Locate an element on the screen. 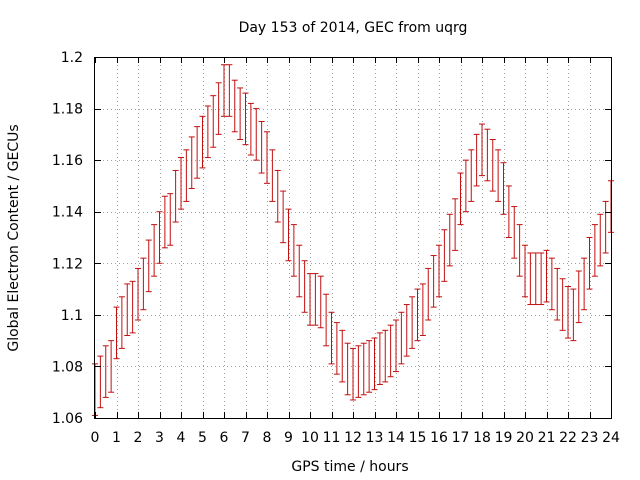 The image size is (640, 480). x-tick-label: 20 is located at coordinates (525, 438).